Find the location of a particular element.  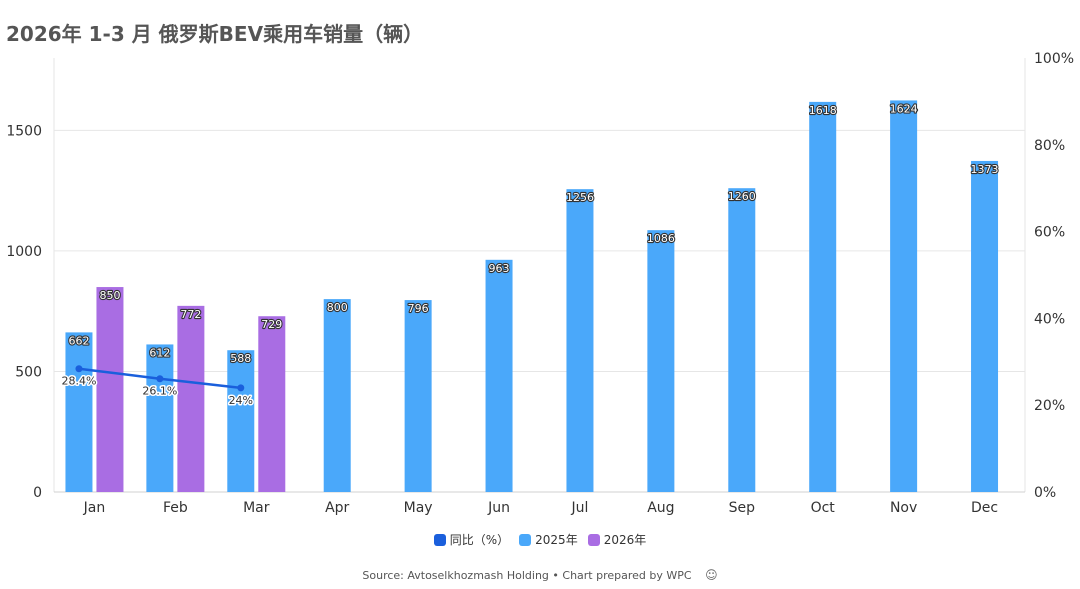

legend-label: 2026年 is located at coordinates (625, 540).